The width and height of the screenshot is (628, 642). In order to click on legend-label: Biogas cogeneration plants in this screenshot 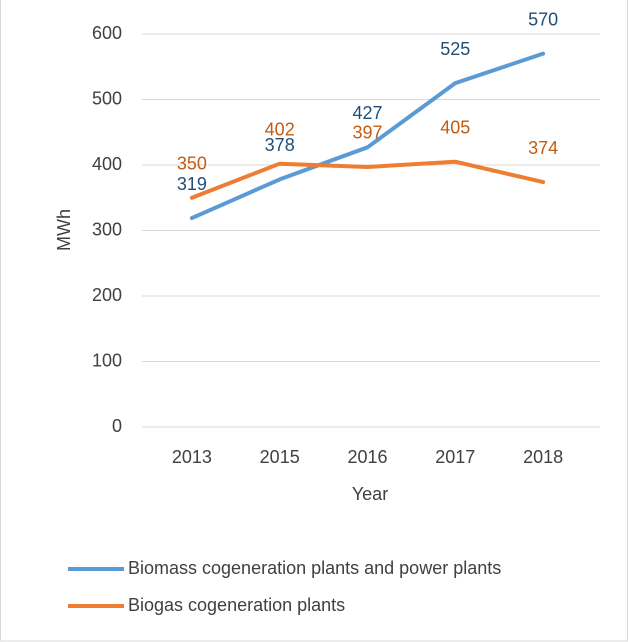, I will do `click(236, 605)`.